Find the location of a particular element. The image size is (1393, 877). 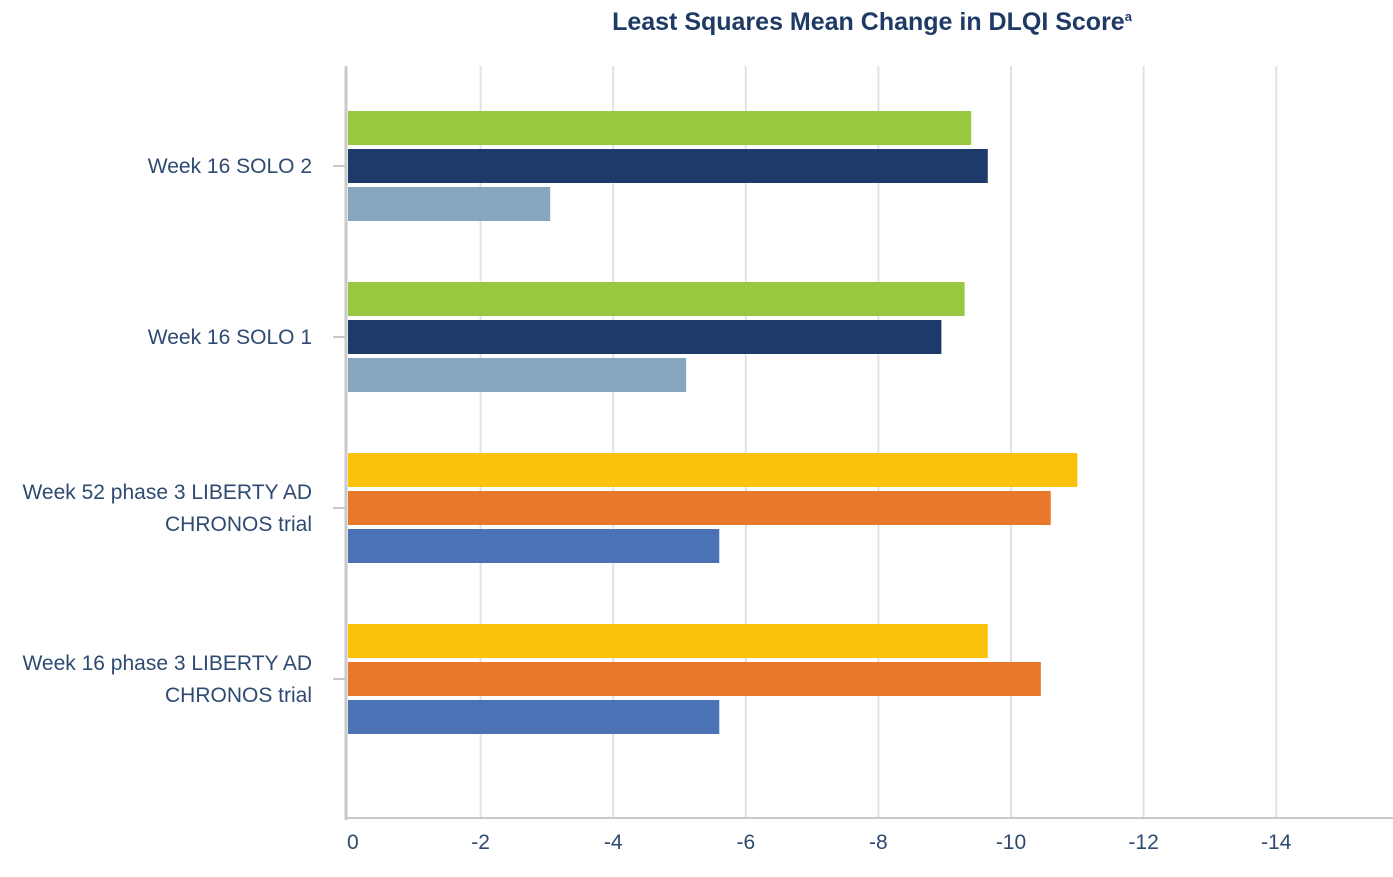

category-label: Week 16 SOLO 2 is located at coordinates (230, 166).